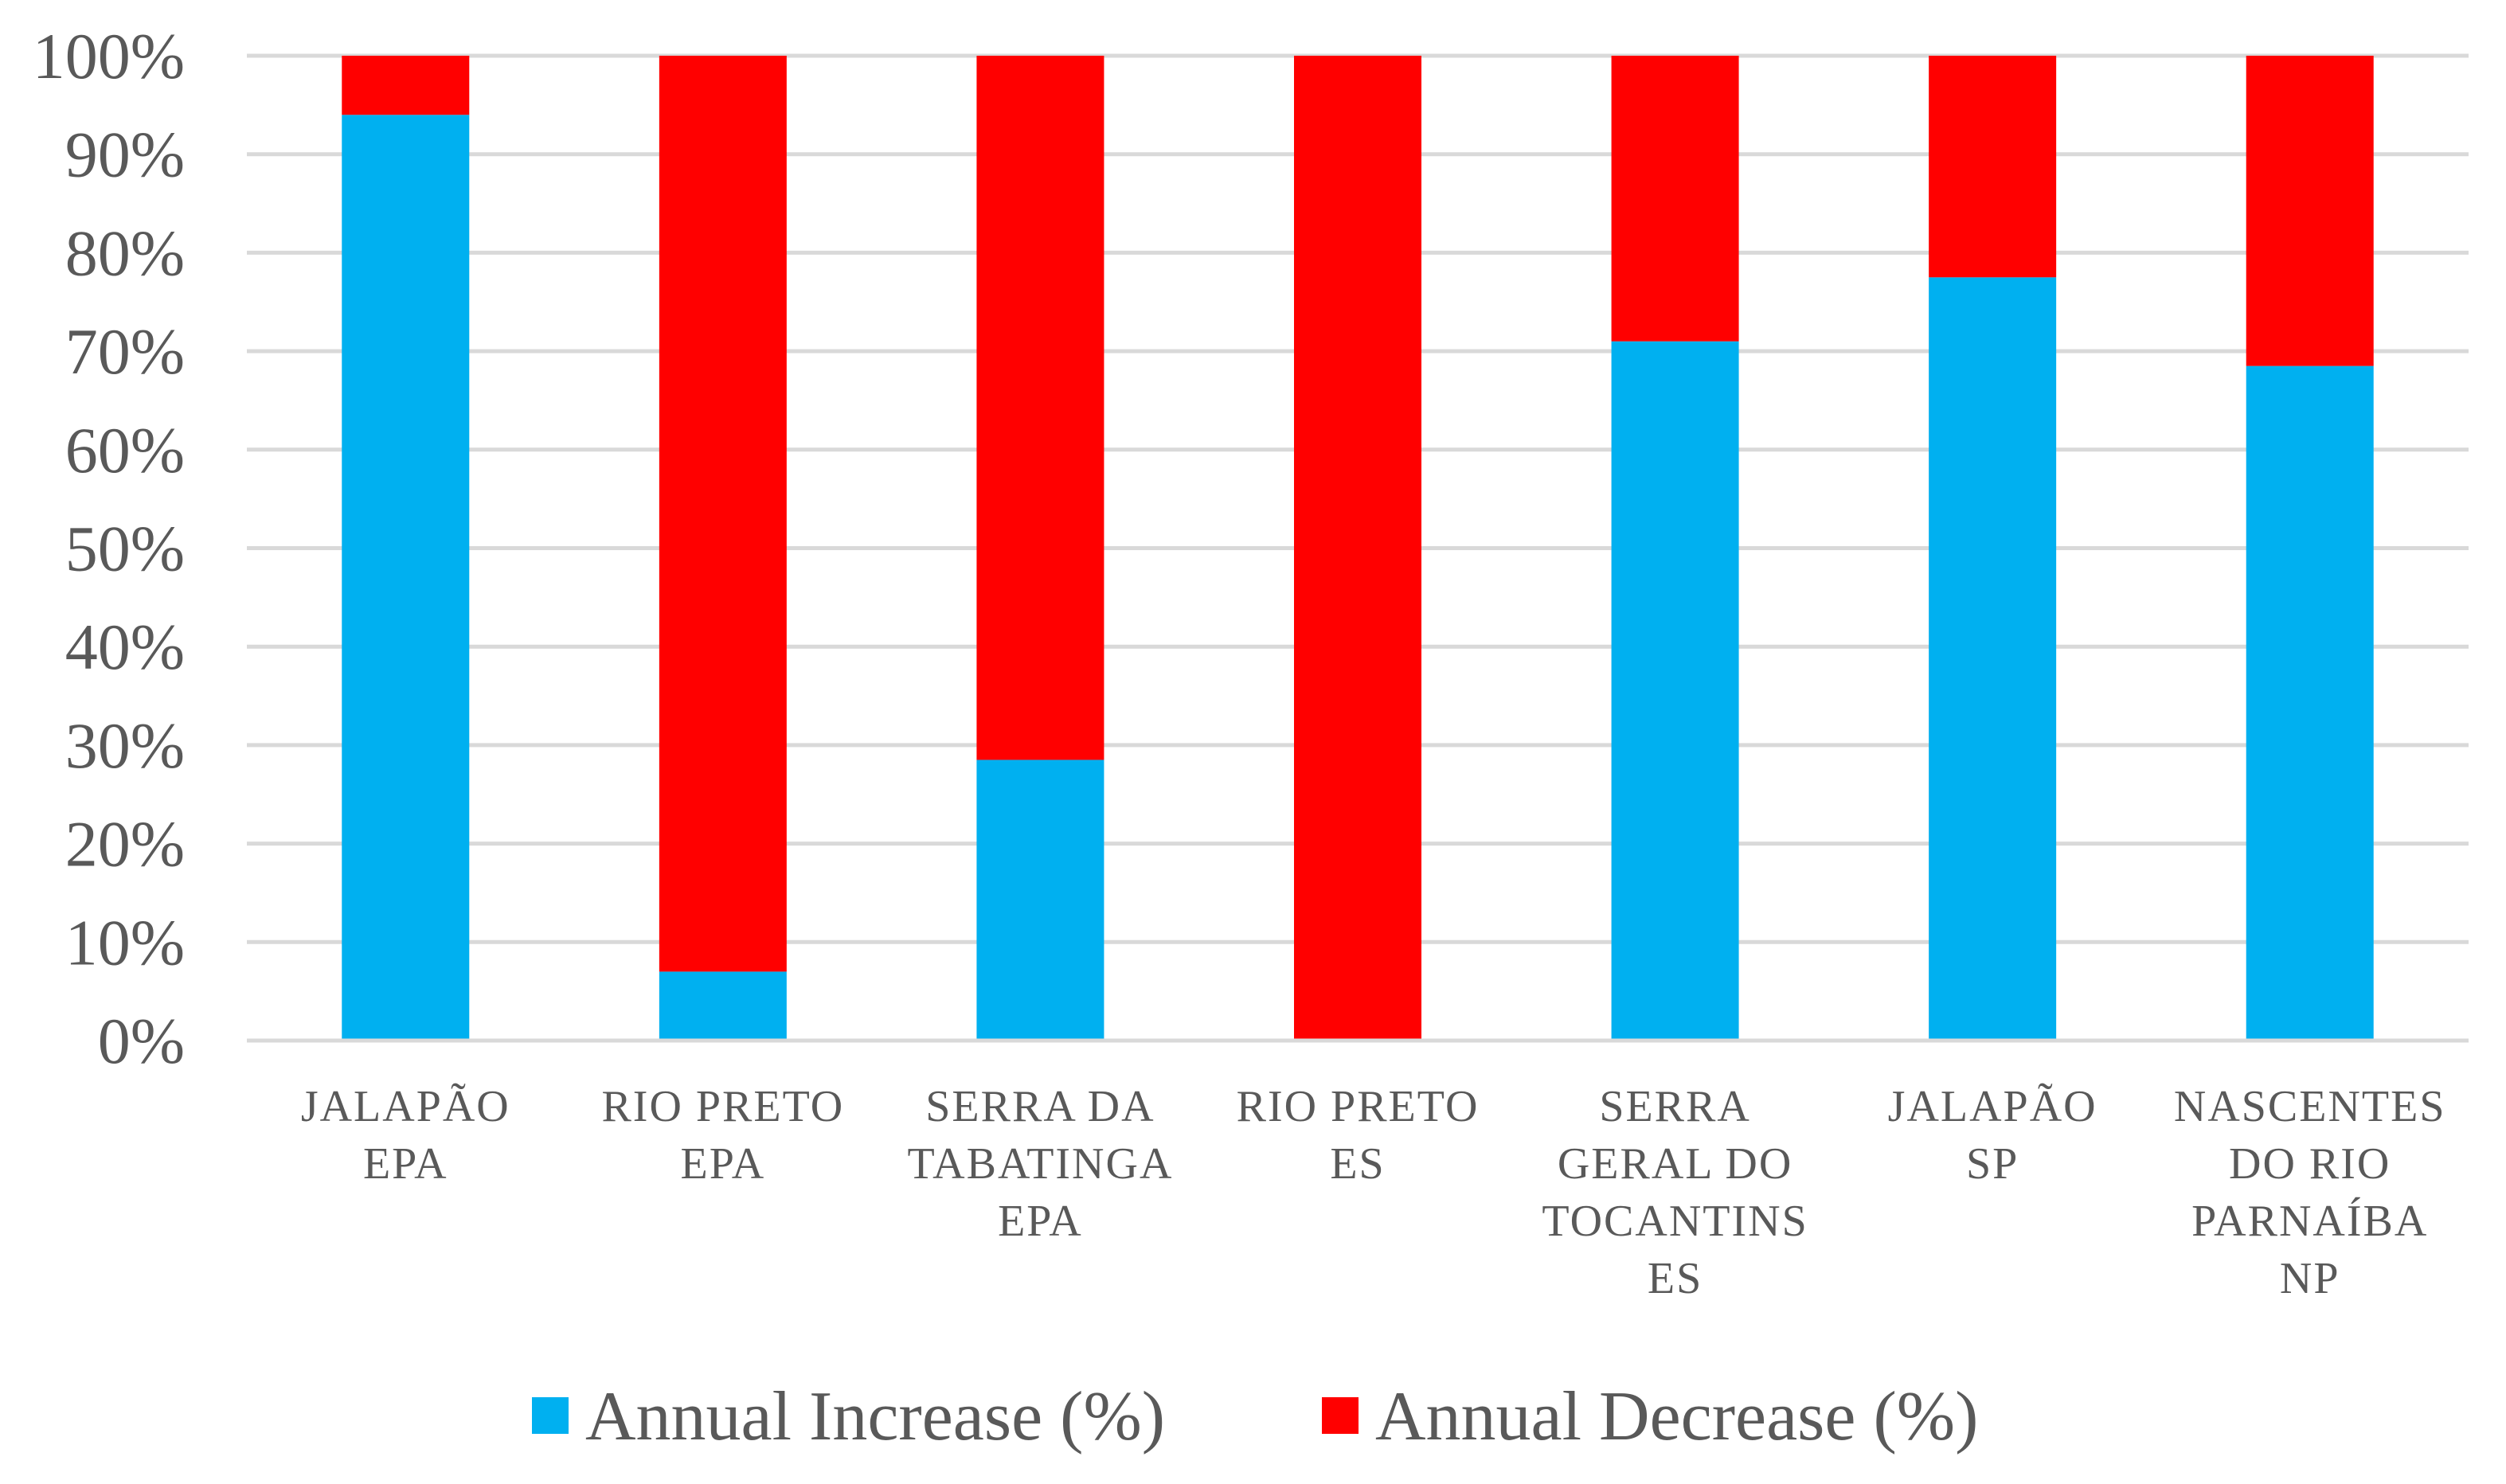  I want to click on x-category-label-line: GERAL DO, so click(1675, 1164).